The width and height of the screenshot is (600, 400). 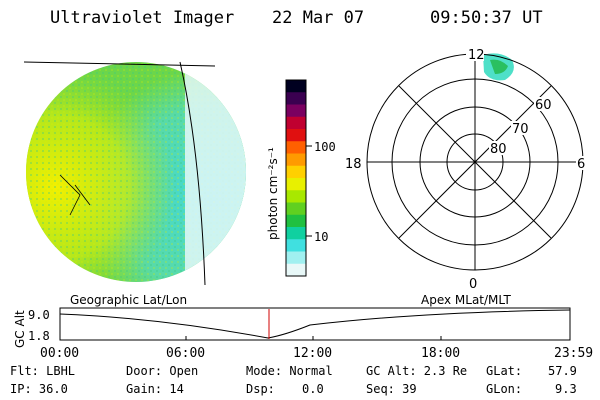 I want to click on polar-aurora-core, so click(x=499, y=66).